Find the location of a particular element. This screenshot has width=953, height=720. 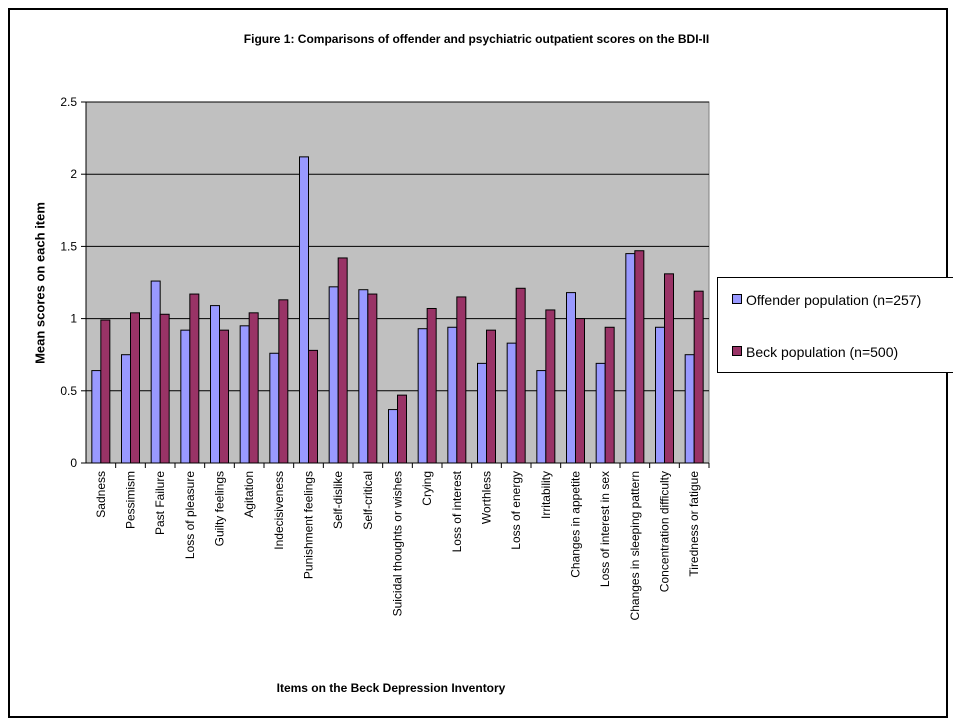

x-tick-label: Past Failure is located at coordinates (160, 503).